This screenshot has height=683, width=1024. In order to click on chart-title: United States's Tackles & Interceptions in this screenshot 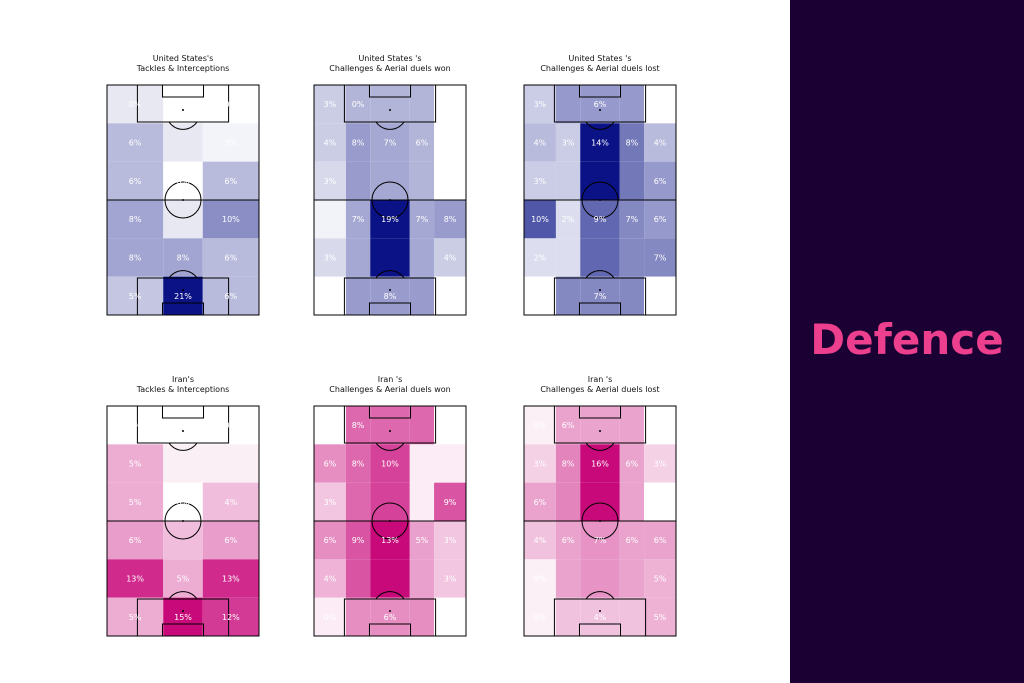, I will do `click(183, 64)`.